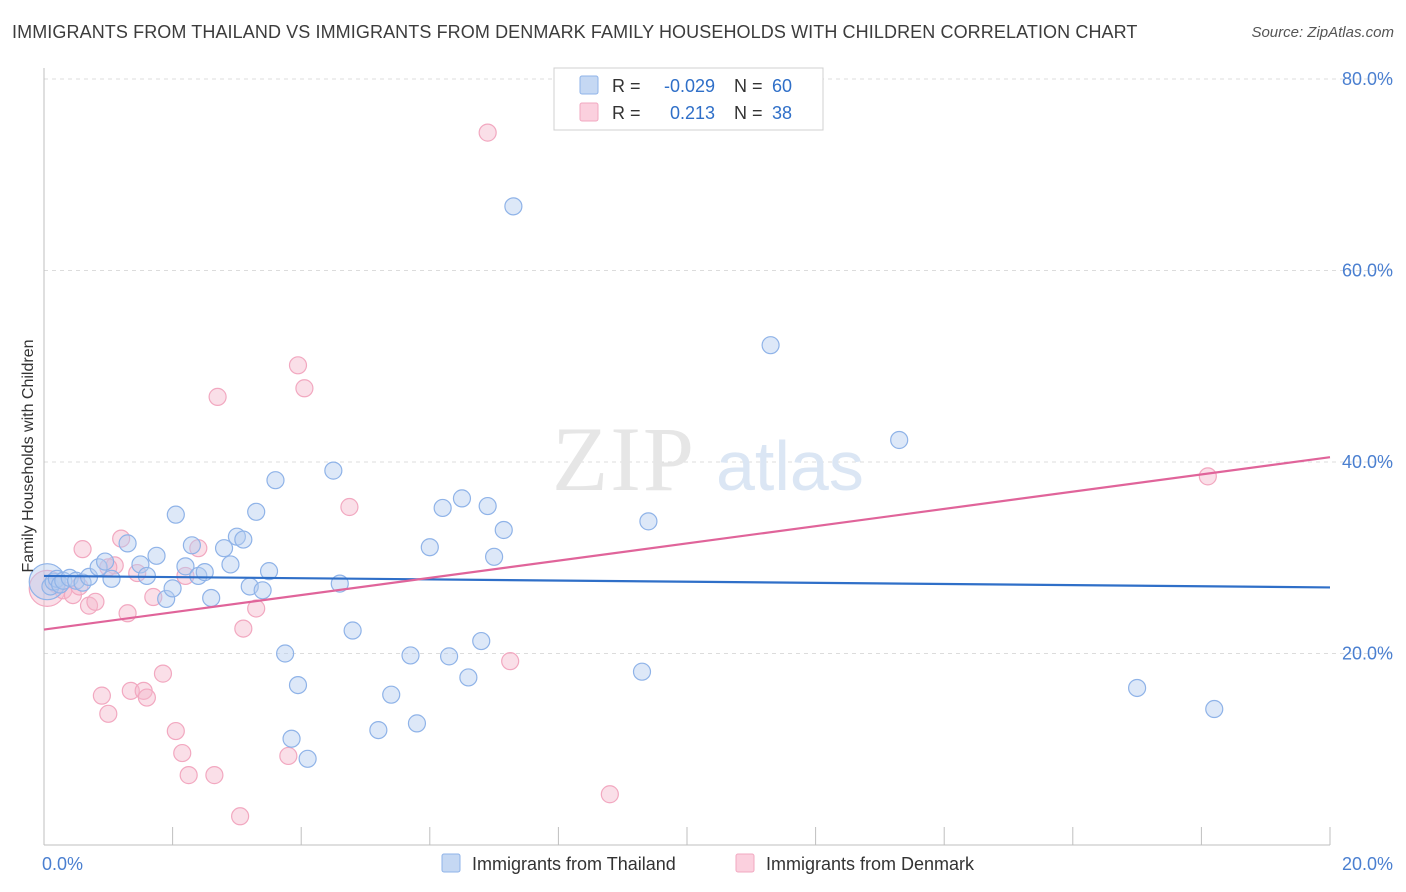  Describe the element at coordinates (28, 456) in the screenshot. I see `y-axis-label: Family Households with Children` at that location.